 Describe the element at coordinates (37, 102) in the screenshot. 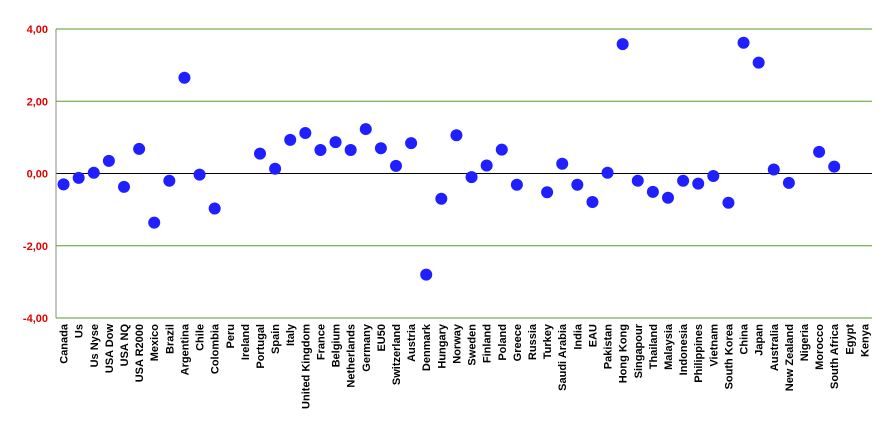

I see `y-tick-label: 2,00` at that location.